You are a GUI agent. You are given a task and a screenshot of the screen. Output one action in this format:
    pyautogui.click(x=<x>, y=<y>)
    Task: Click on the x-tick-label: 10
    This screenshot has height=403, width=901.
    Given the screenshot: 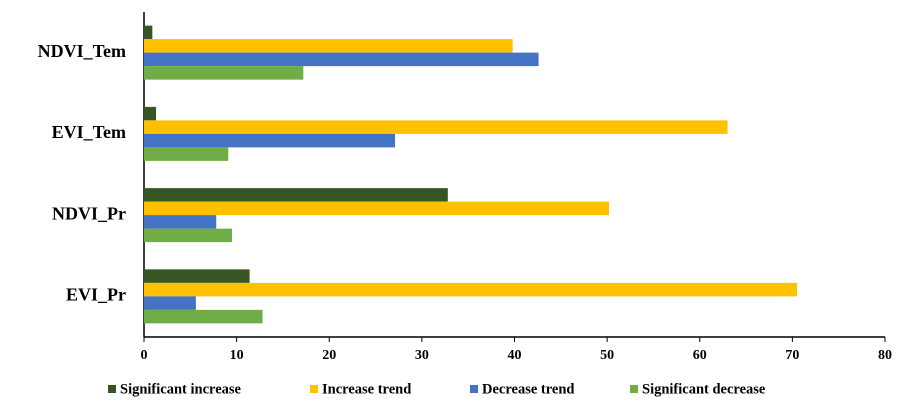 What is the action you would take?
    pyautogui.click(x=237, y=355)
    